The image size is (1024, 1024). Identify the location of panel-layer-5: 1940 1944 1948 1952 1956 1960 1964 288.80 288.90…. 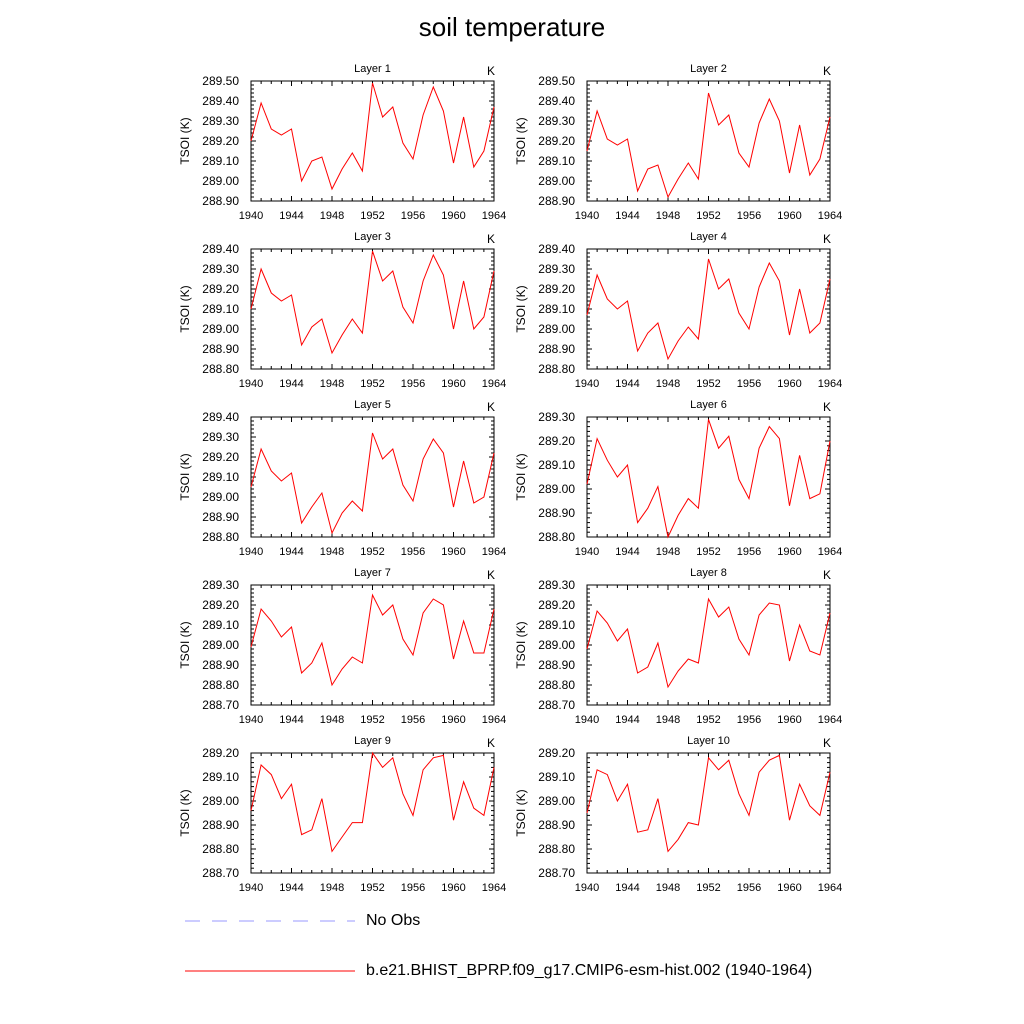
(342, 478).